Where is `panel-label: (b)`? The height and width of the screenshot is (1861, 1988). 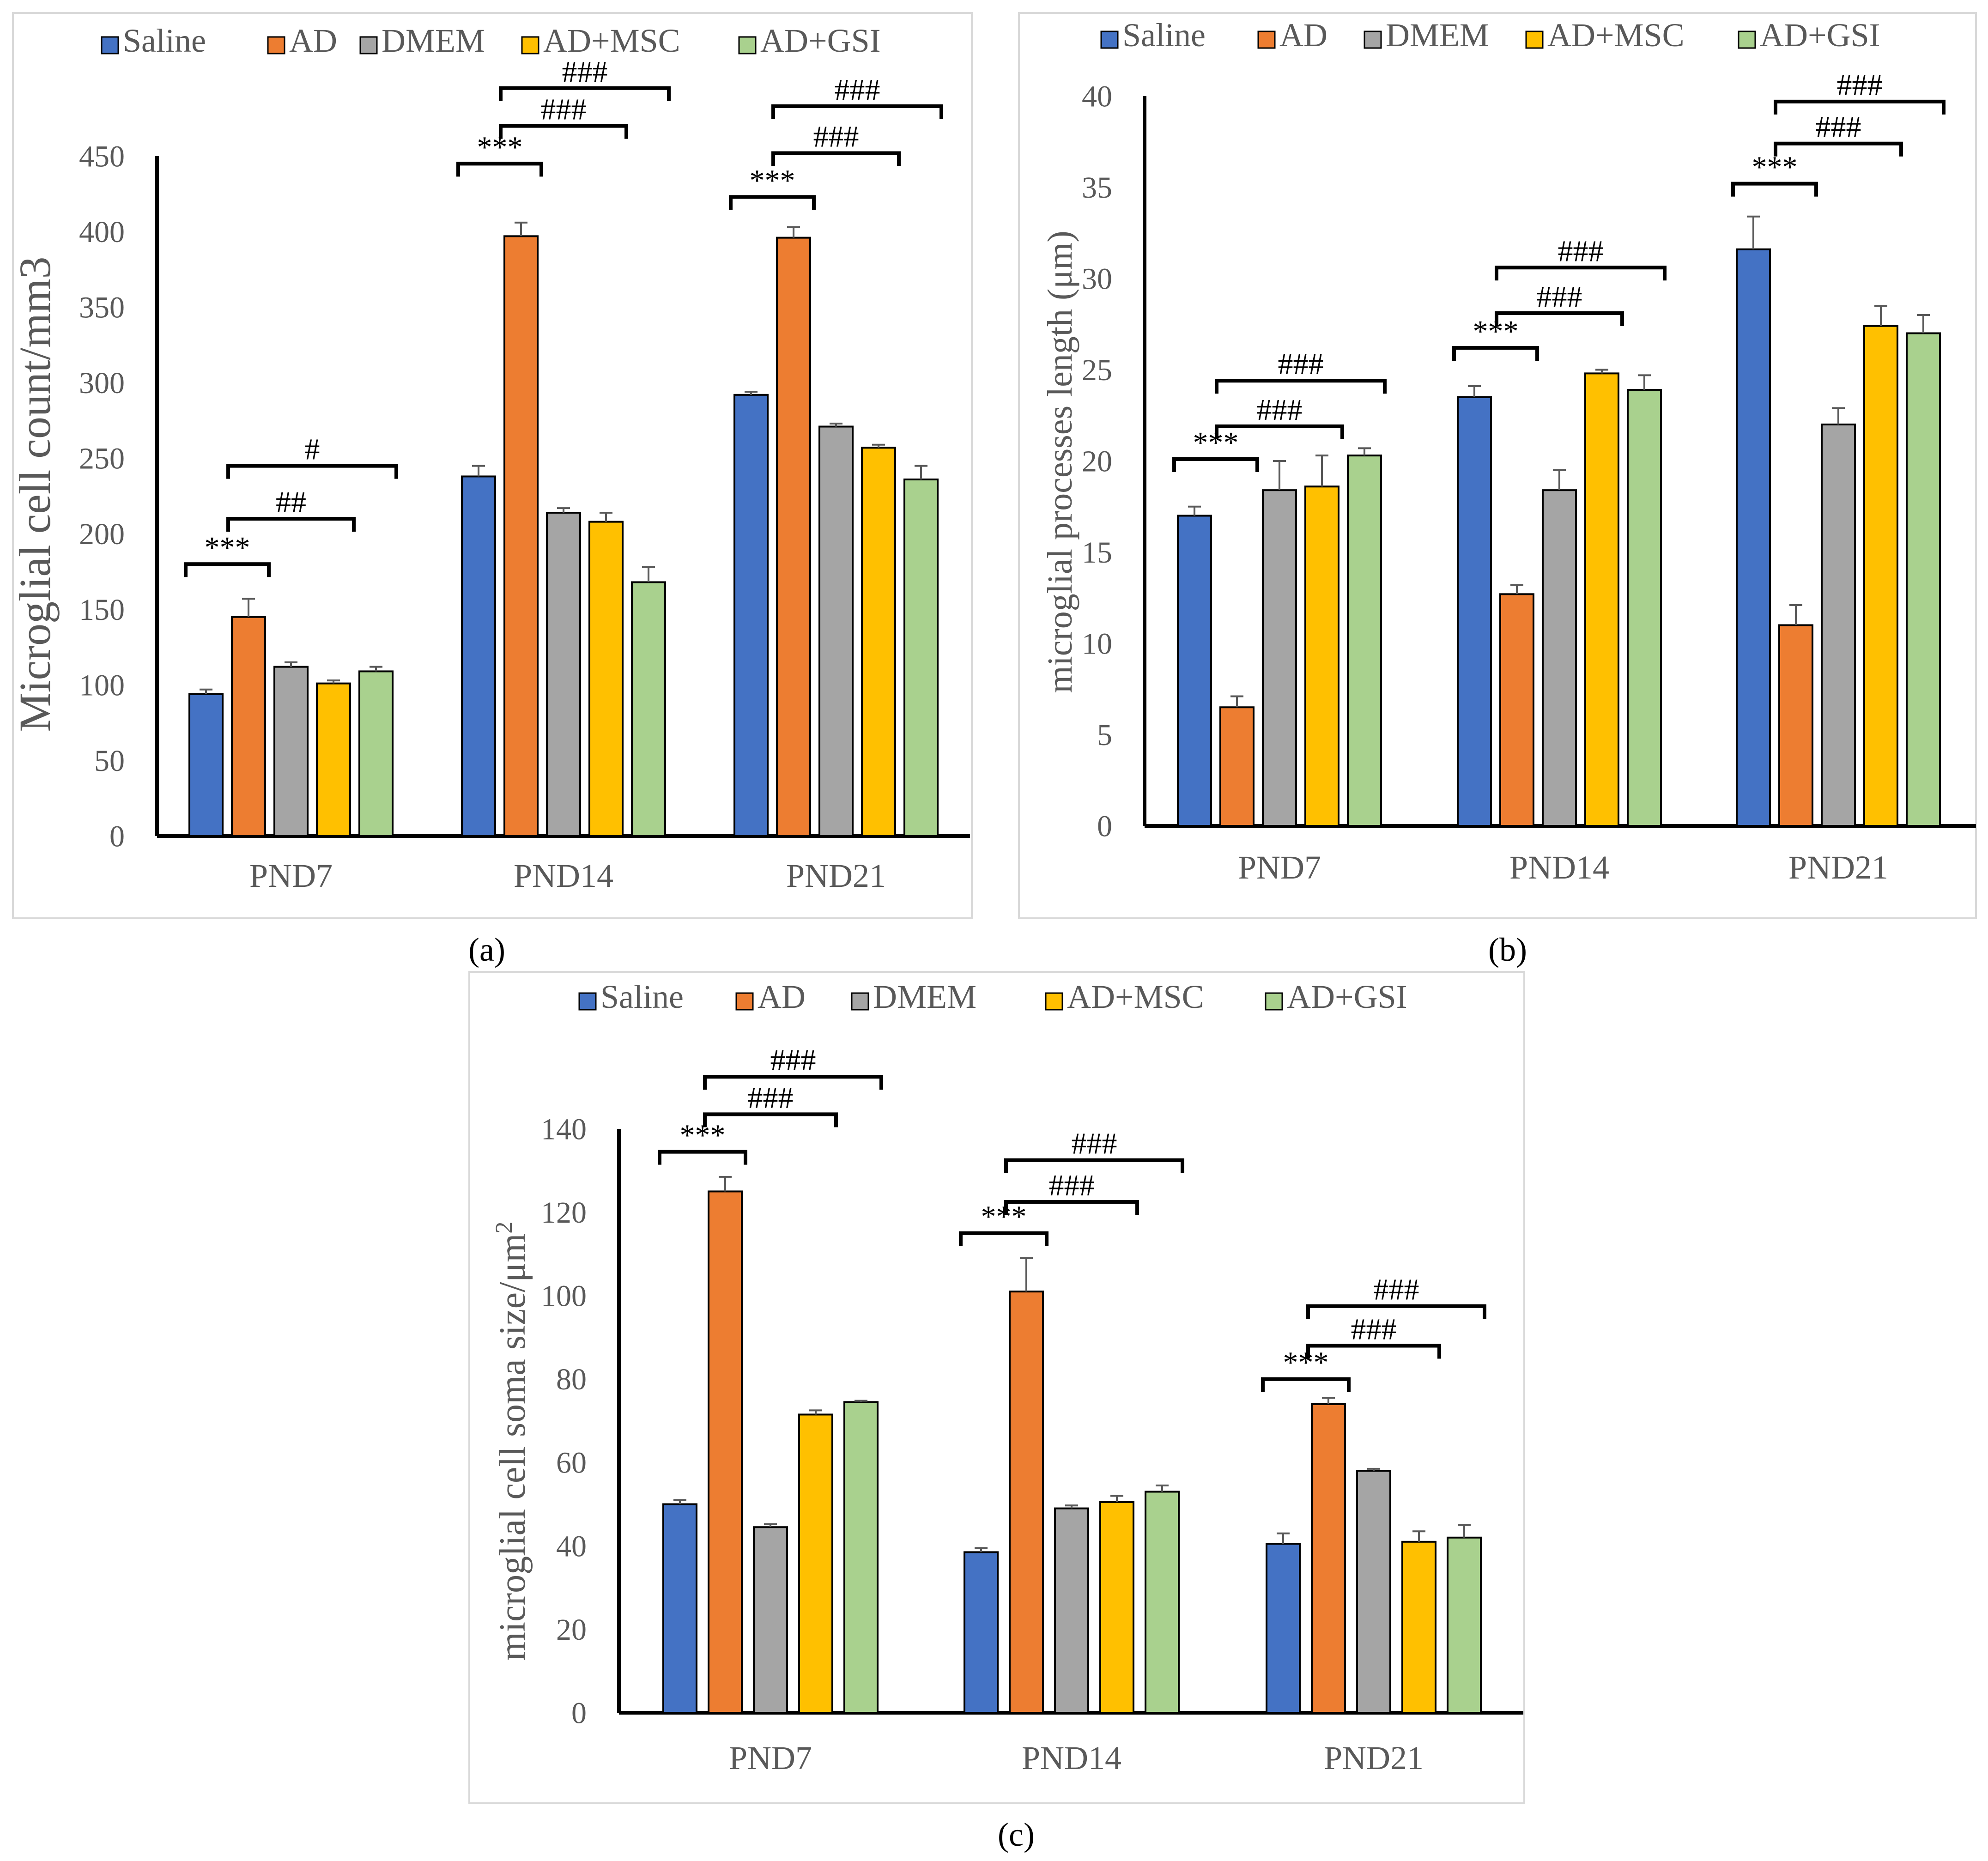
panel-label: (b) is located at coordinates (1507, 949).